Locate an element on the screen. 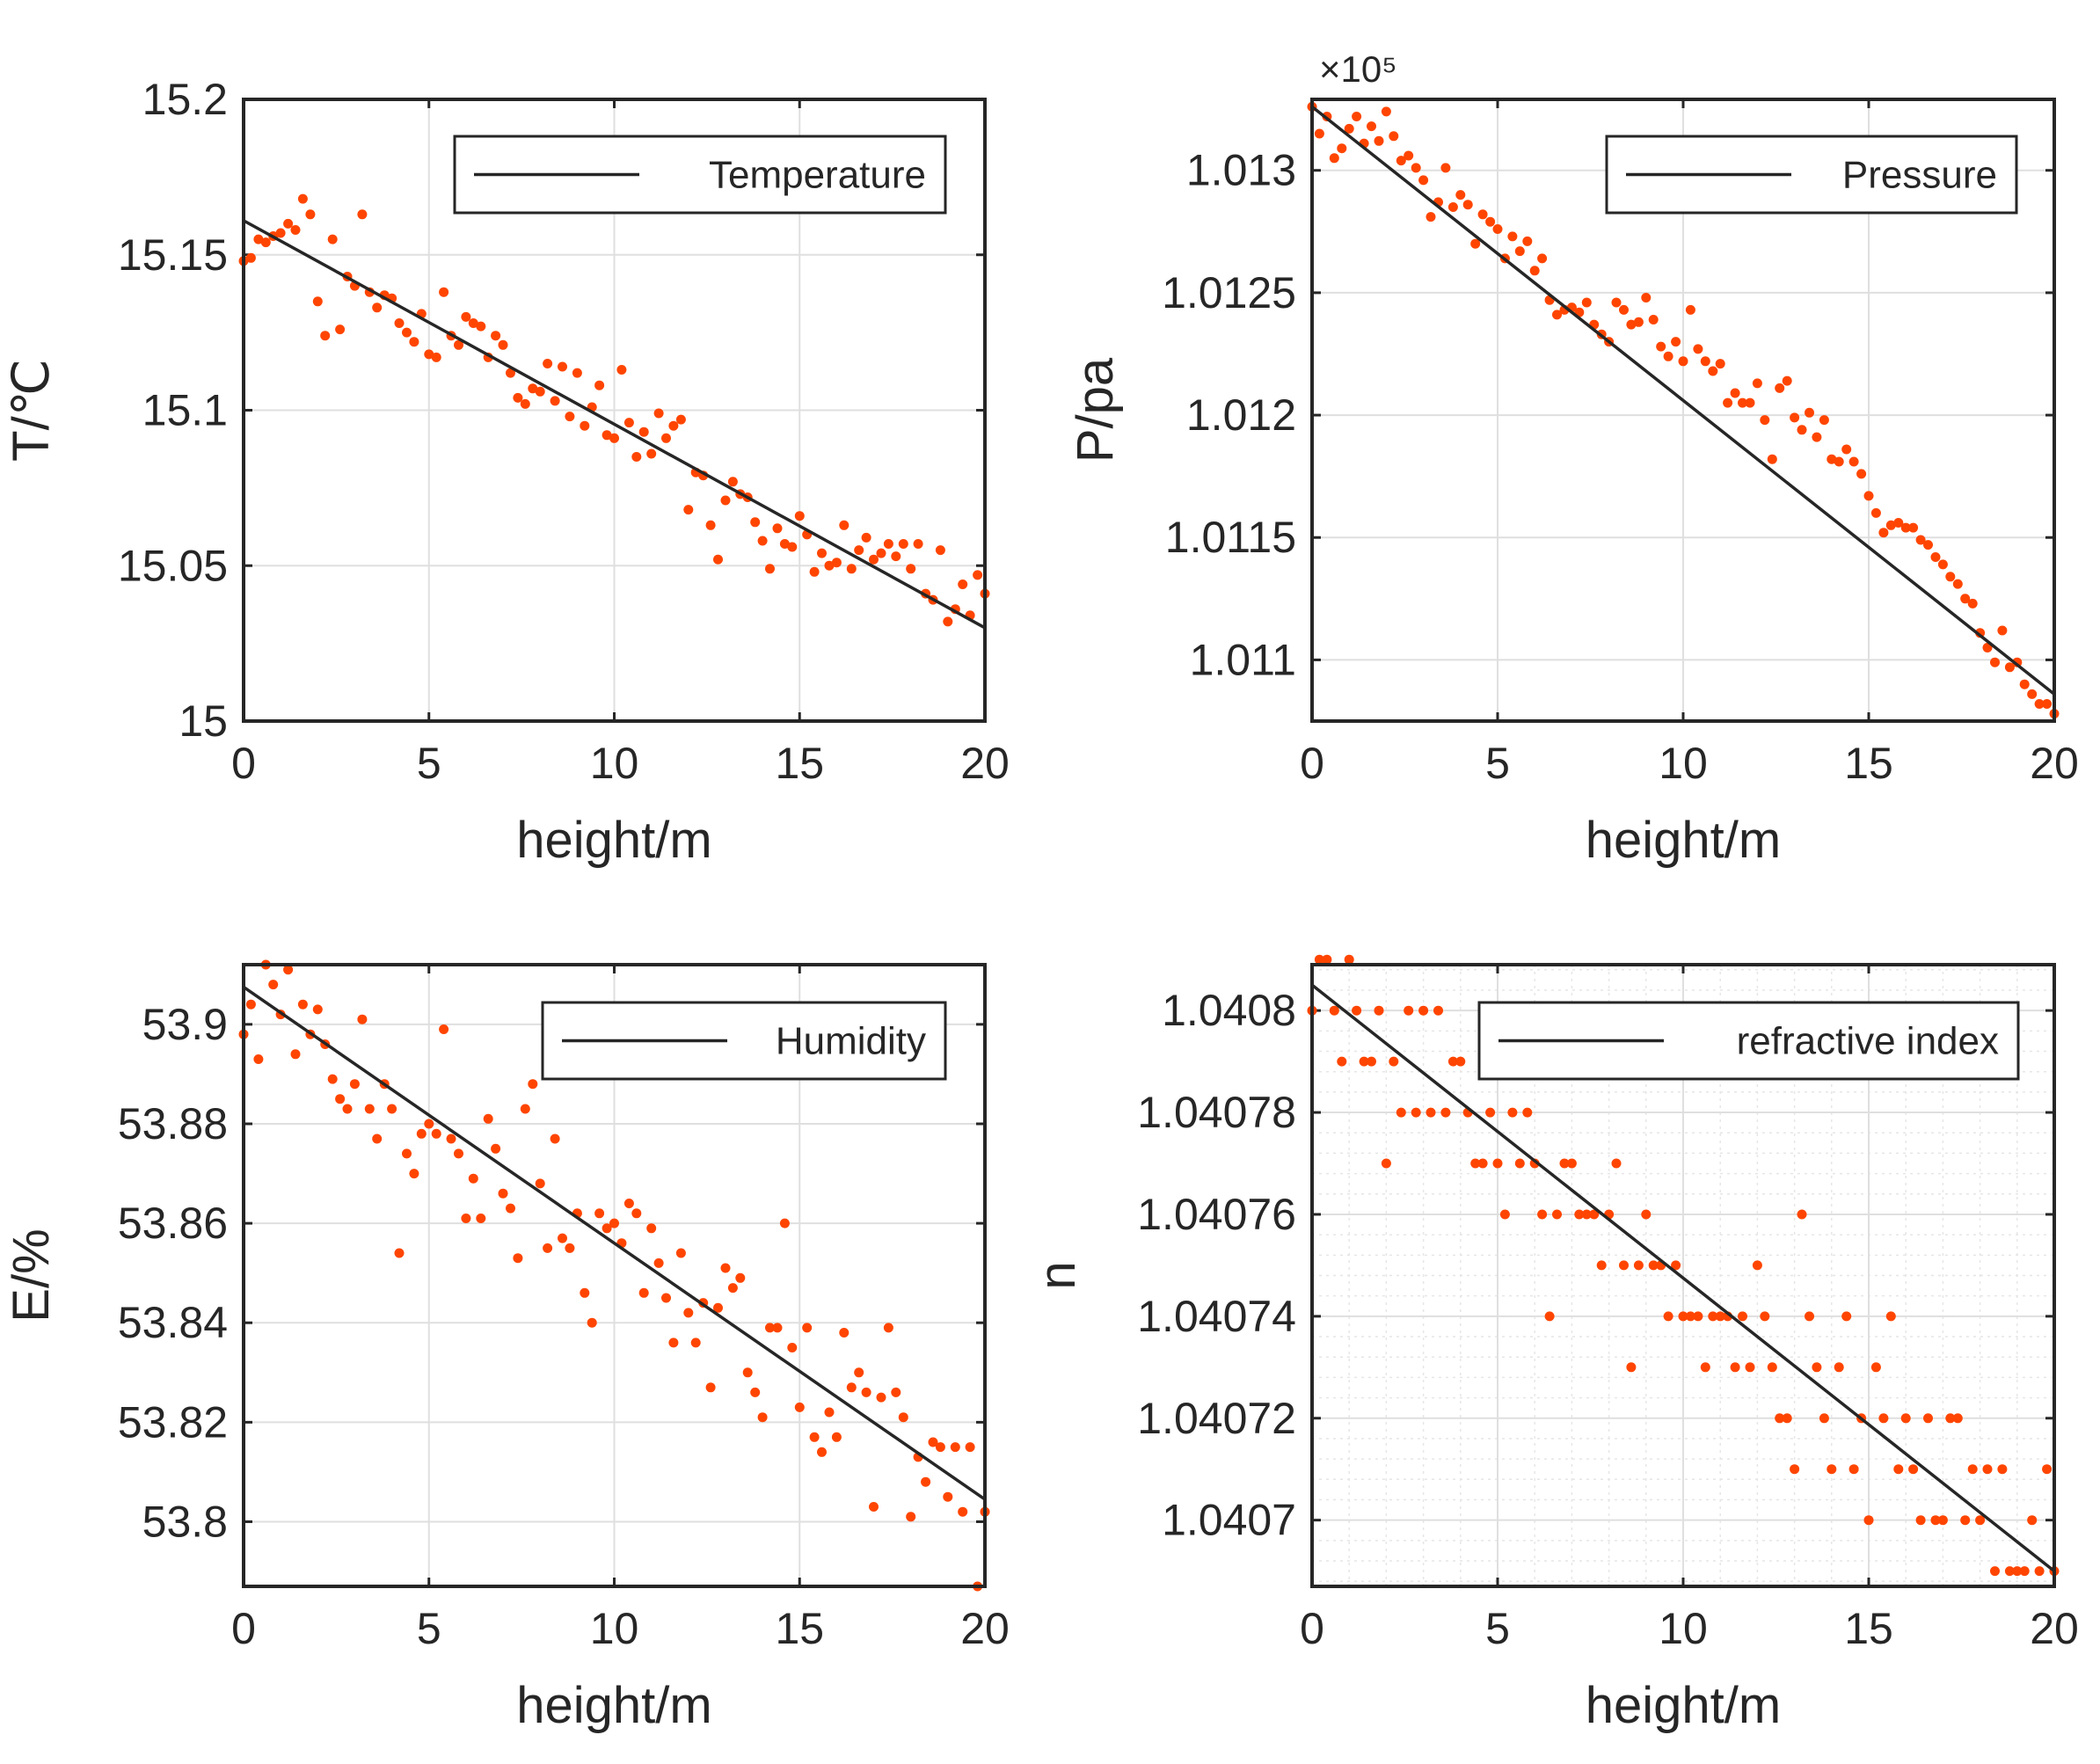 The height and width of the screenshot is (1764, 2100). legend-label: refractive index is located at coordinates (1868, 1041).